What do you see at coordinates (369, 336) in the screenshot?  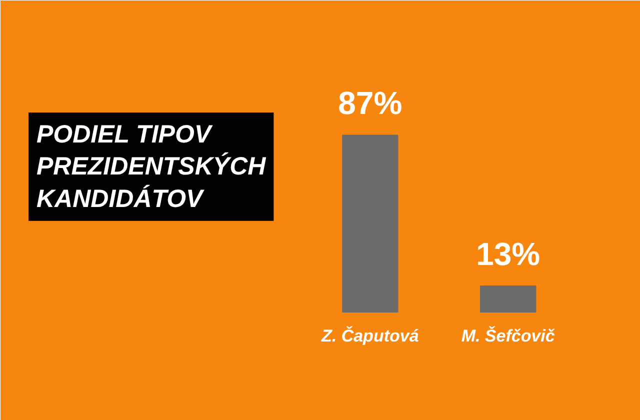 I see `x-tick-label: Z. Čaputová` at bounding box center [369, 336].